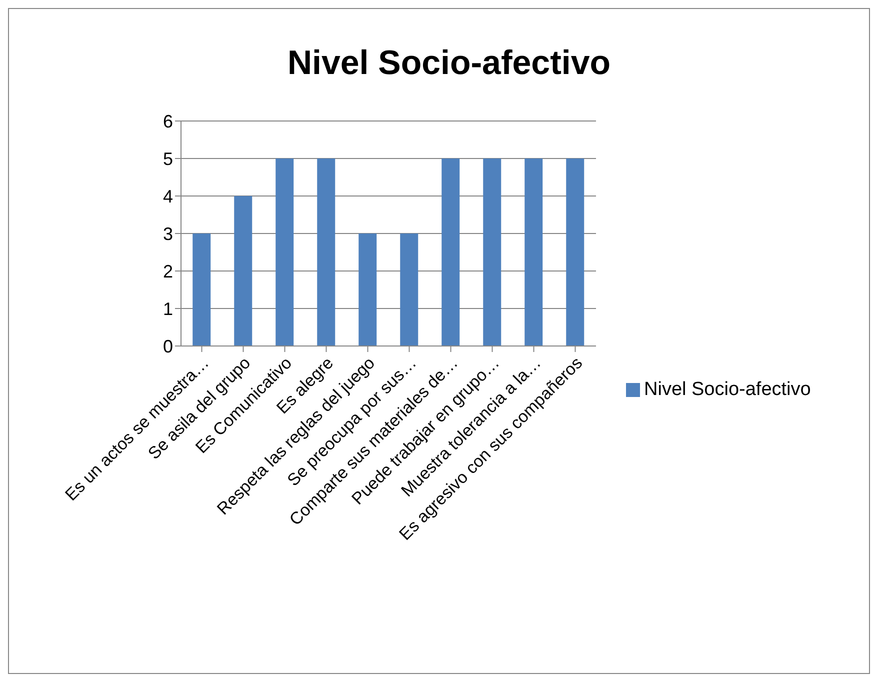 The image size is (880, 682). What do you see at coordinates (167, 271) in the screenshot?
I see `y-tick-label: 2` at bounding box center [167, 271].